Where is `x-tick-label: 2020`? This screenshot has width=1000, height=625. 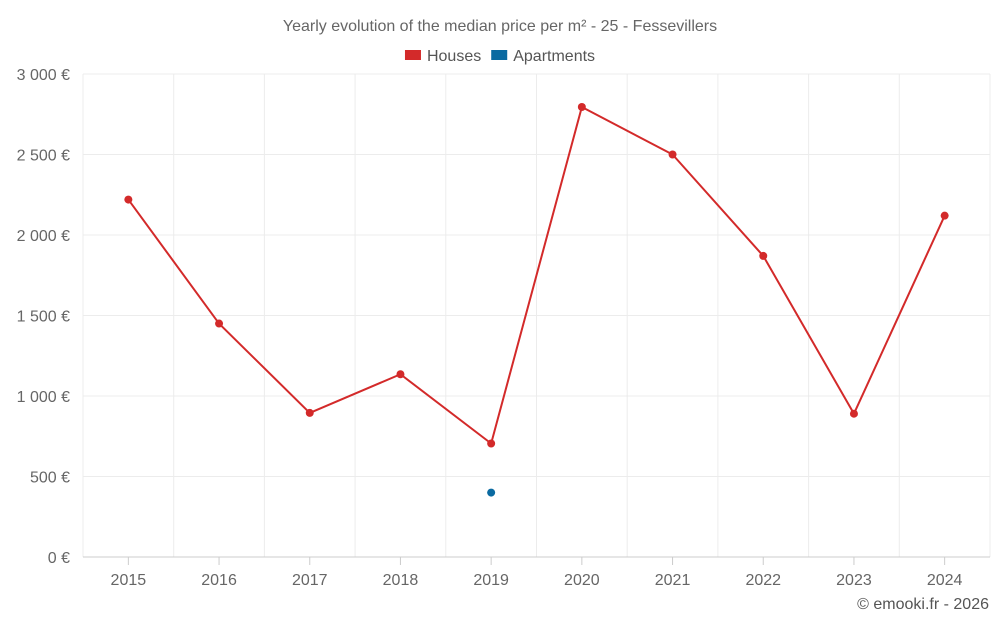 x-tick-label: 2020 is located at coordinates (582, 580).